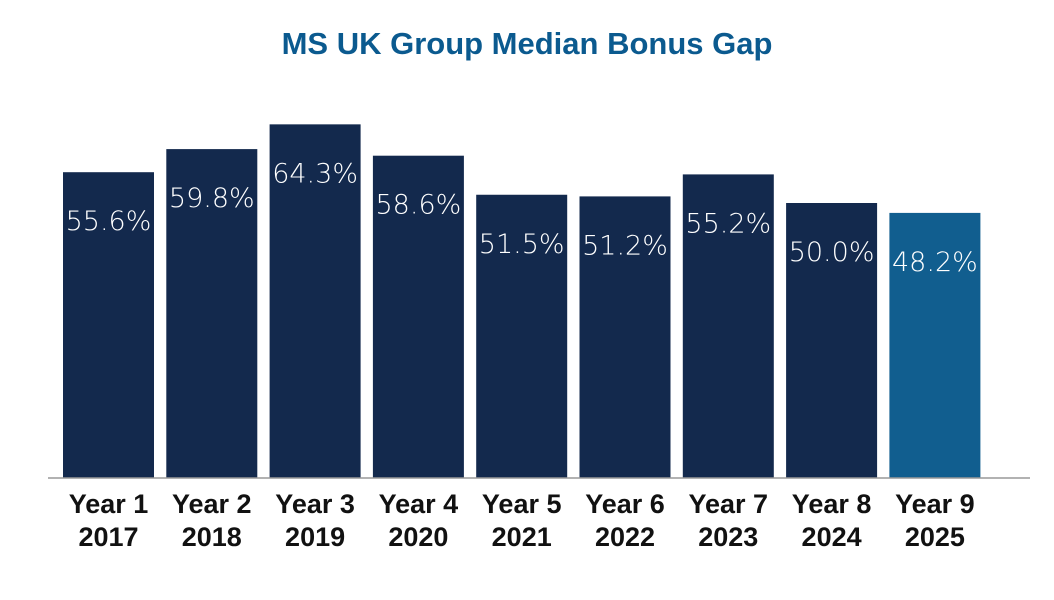  What do you see at coordinates (418, 537) in the screenshot?
I see `x-tick-label: 2020` at bounding box center [418, 537].